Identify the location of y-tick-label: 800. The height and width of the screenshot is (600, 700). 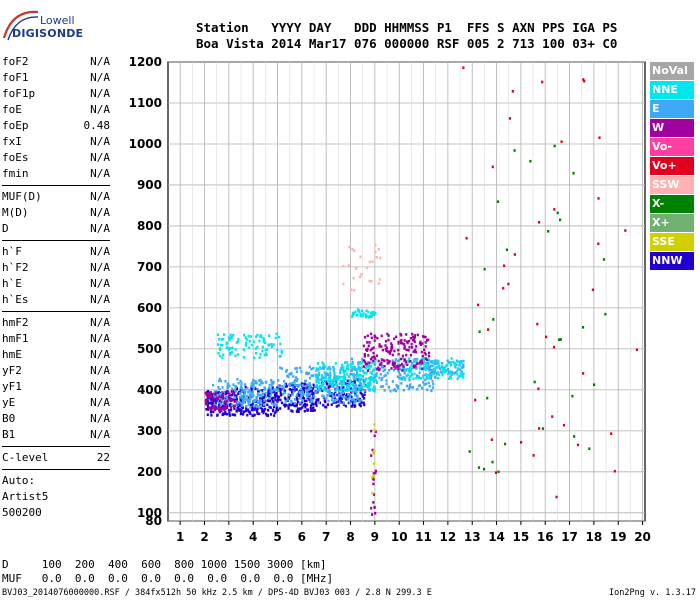
(149, 226).